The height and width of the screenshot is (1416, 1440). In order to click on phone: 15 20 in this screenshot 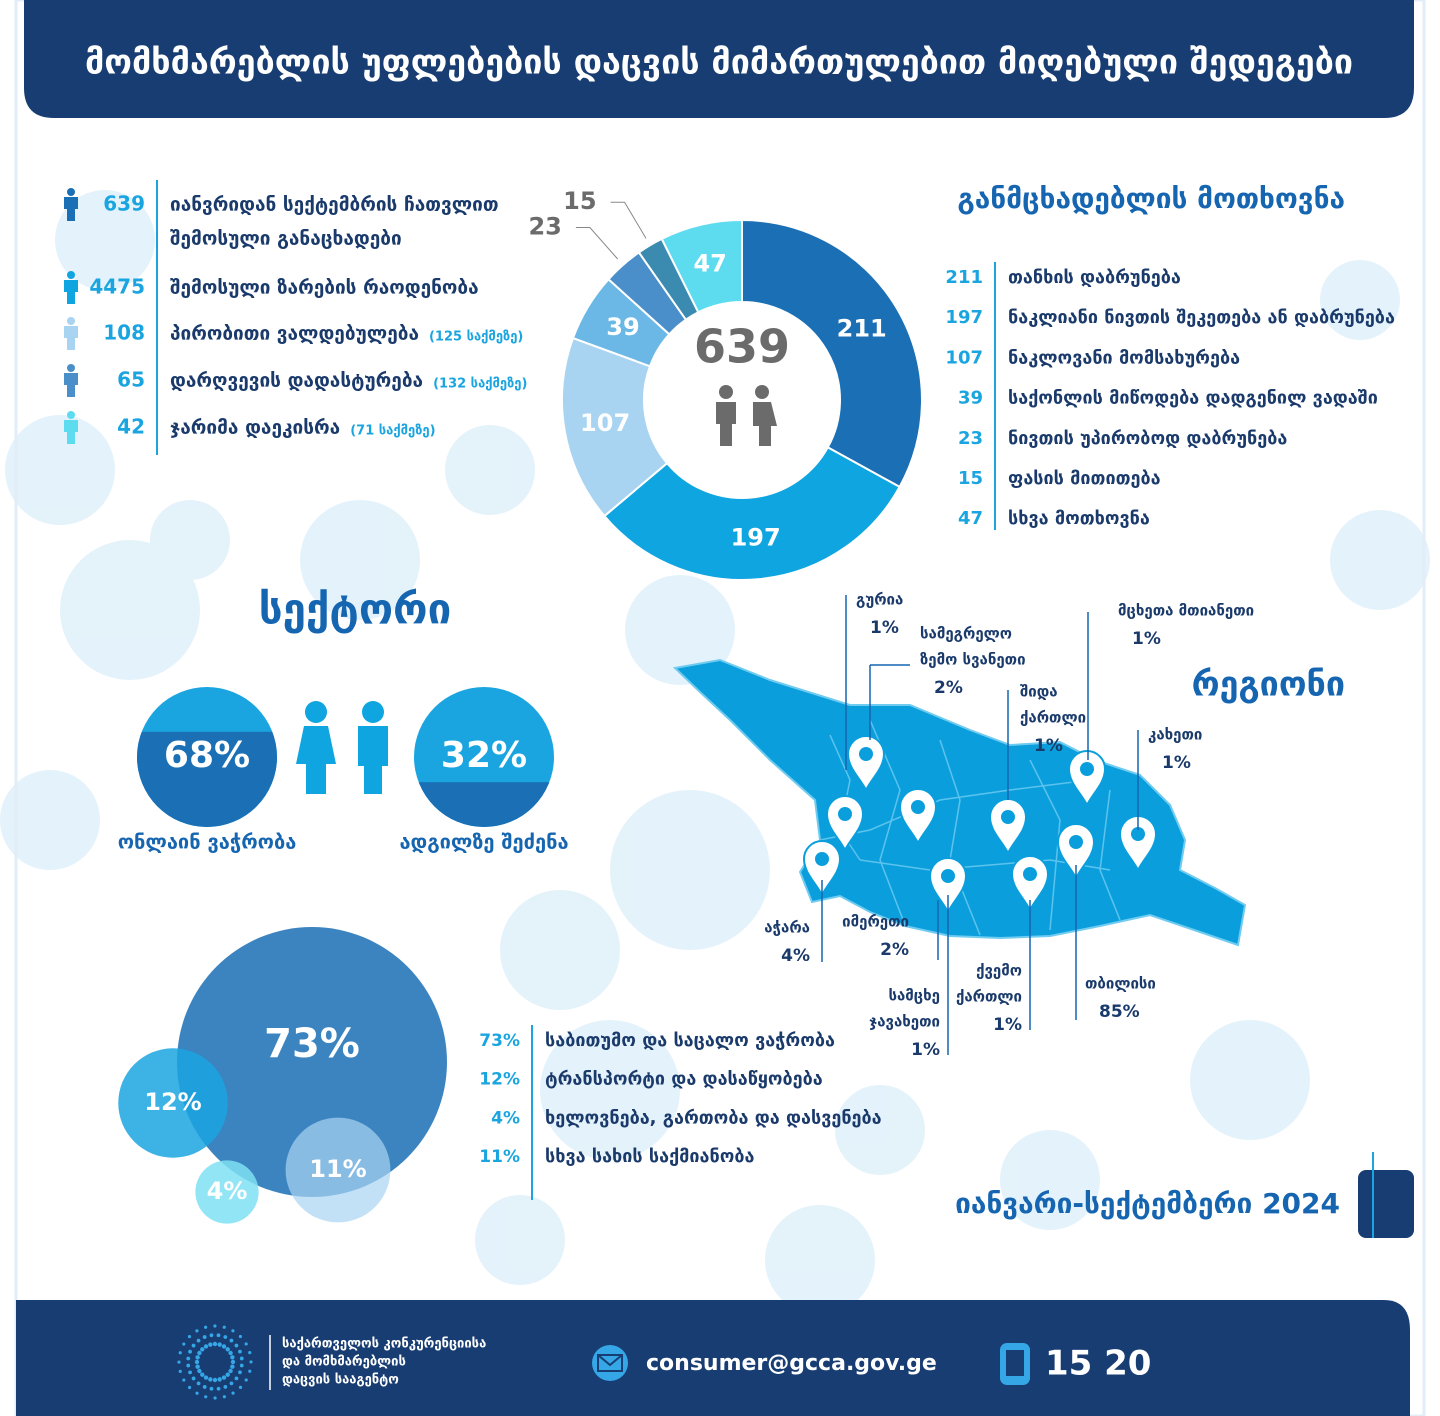, I will do `click(1098, 1364)`.